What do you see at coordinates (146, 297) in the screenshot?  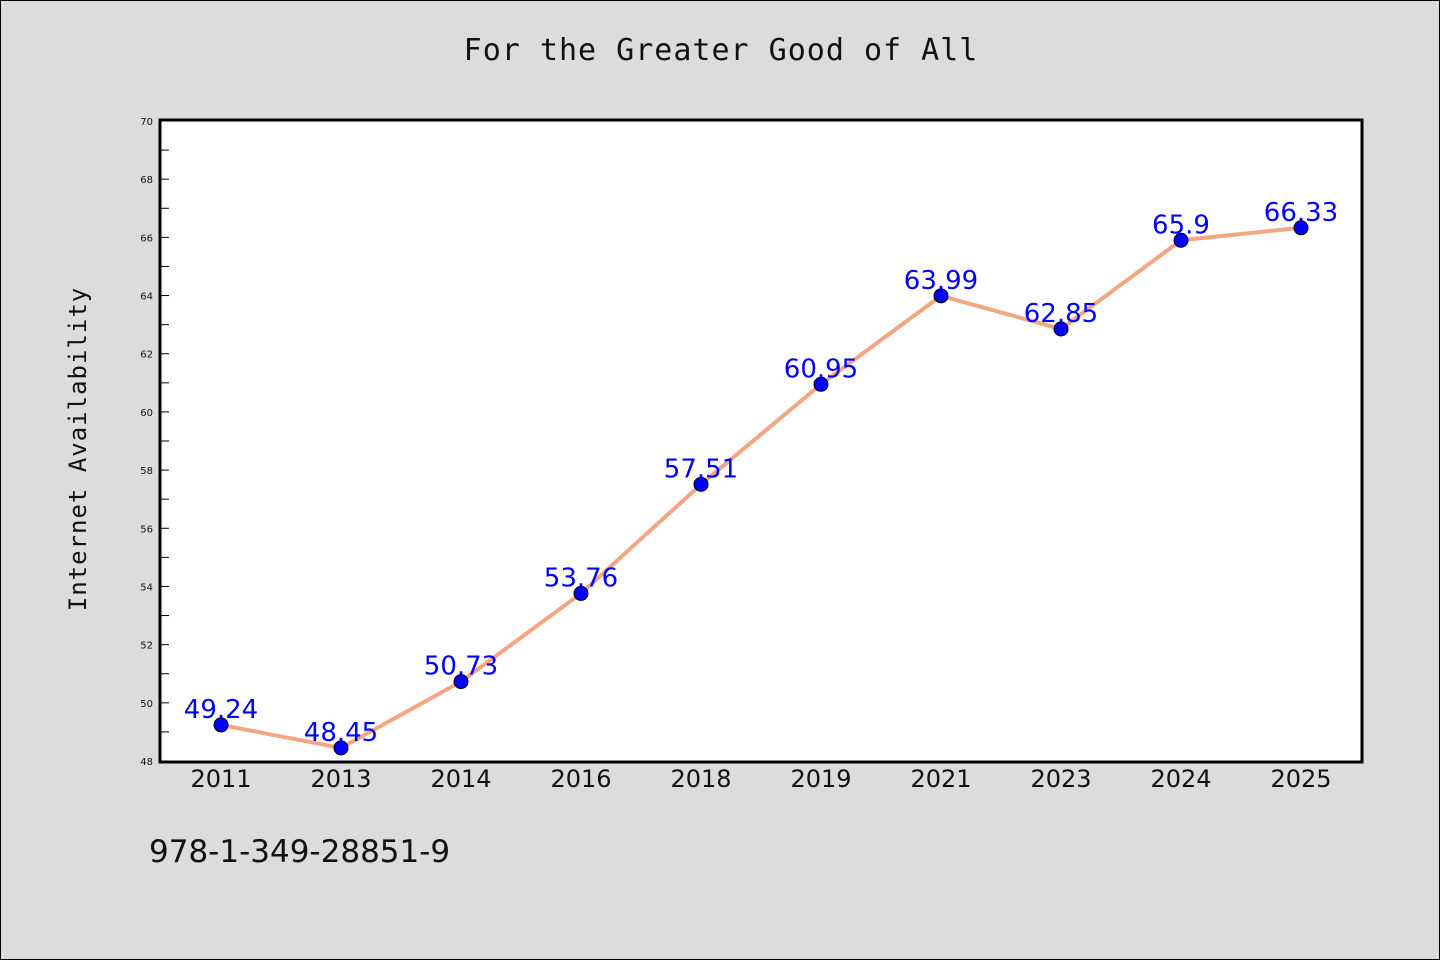 I see `y-tick-label: 64` at bounding box center [146, 297].